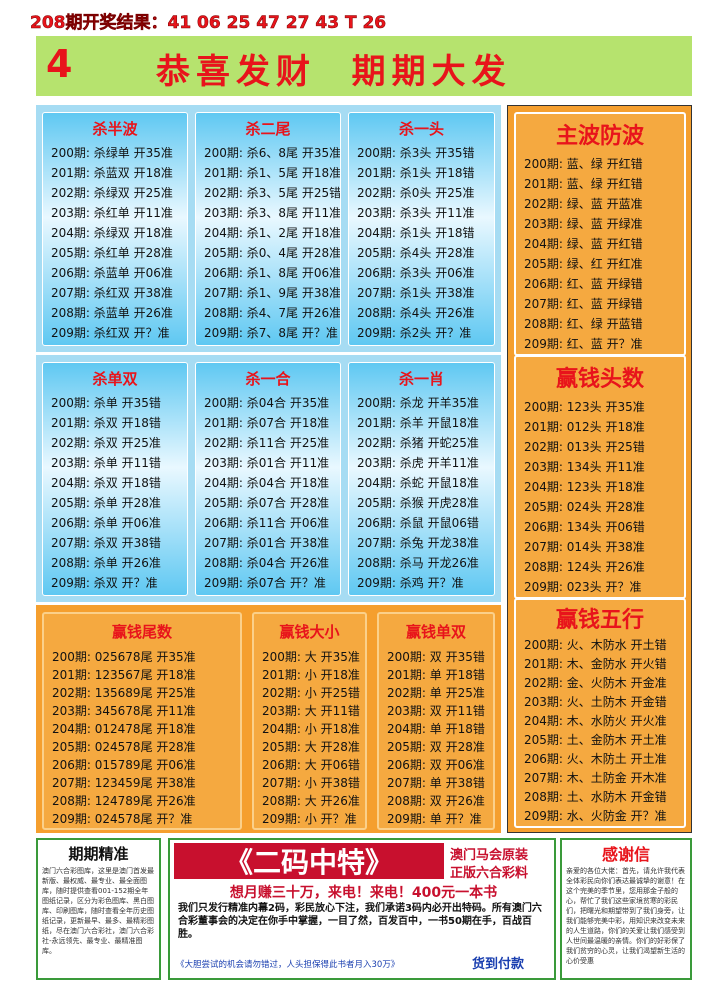 This screenshot has width=728, height=1008. Describe the element at coordinates (416, 193) in the screenshot. I see `panel-row: 202期: 杀0头 开25准` at that location.